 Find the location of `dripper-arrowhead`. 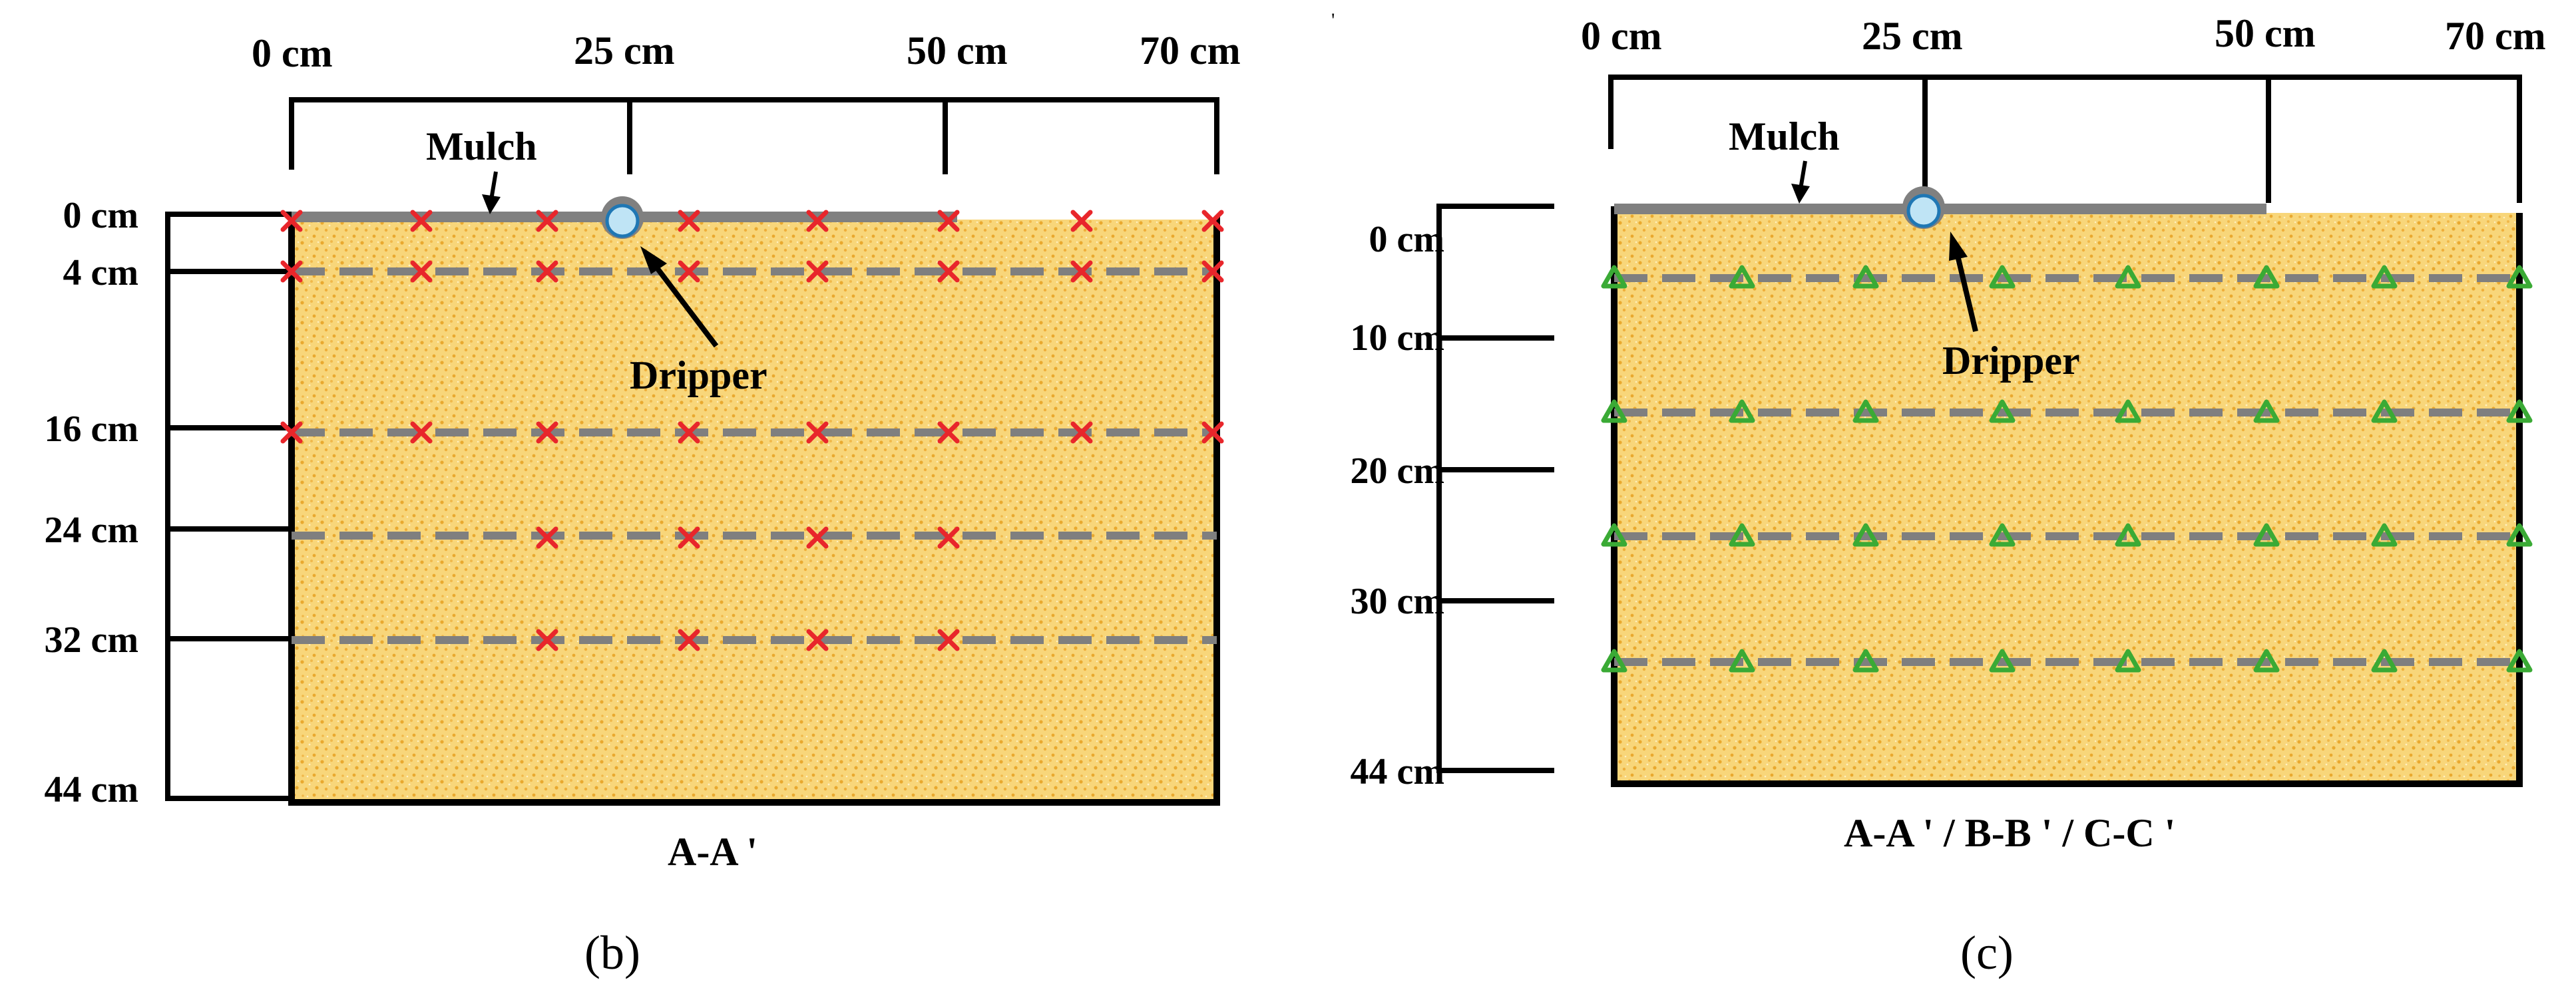

dripper-arrowhead is located at coordinates (653, 260).